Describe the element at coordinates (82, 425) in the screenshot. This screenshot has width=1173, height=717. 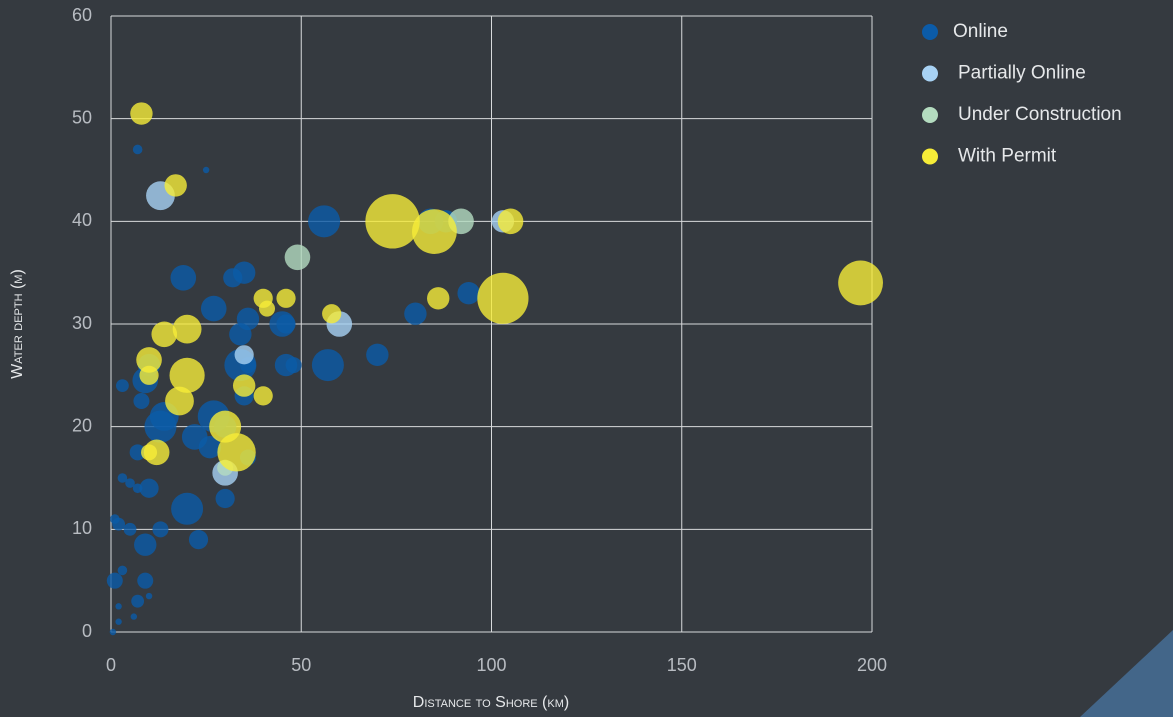
I see `y-tick-label: 20` at that location.